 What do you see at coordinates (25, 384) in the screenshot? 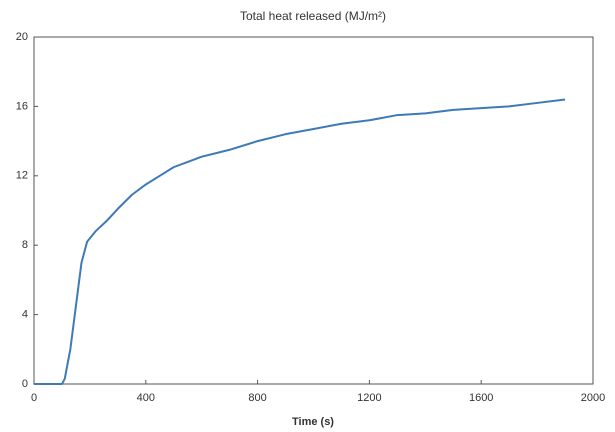
I see `y-tick-label: 0` at bounding box center [25, 384].